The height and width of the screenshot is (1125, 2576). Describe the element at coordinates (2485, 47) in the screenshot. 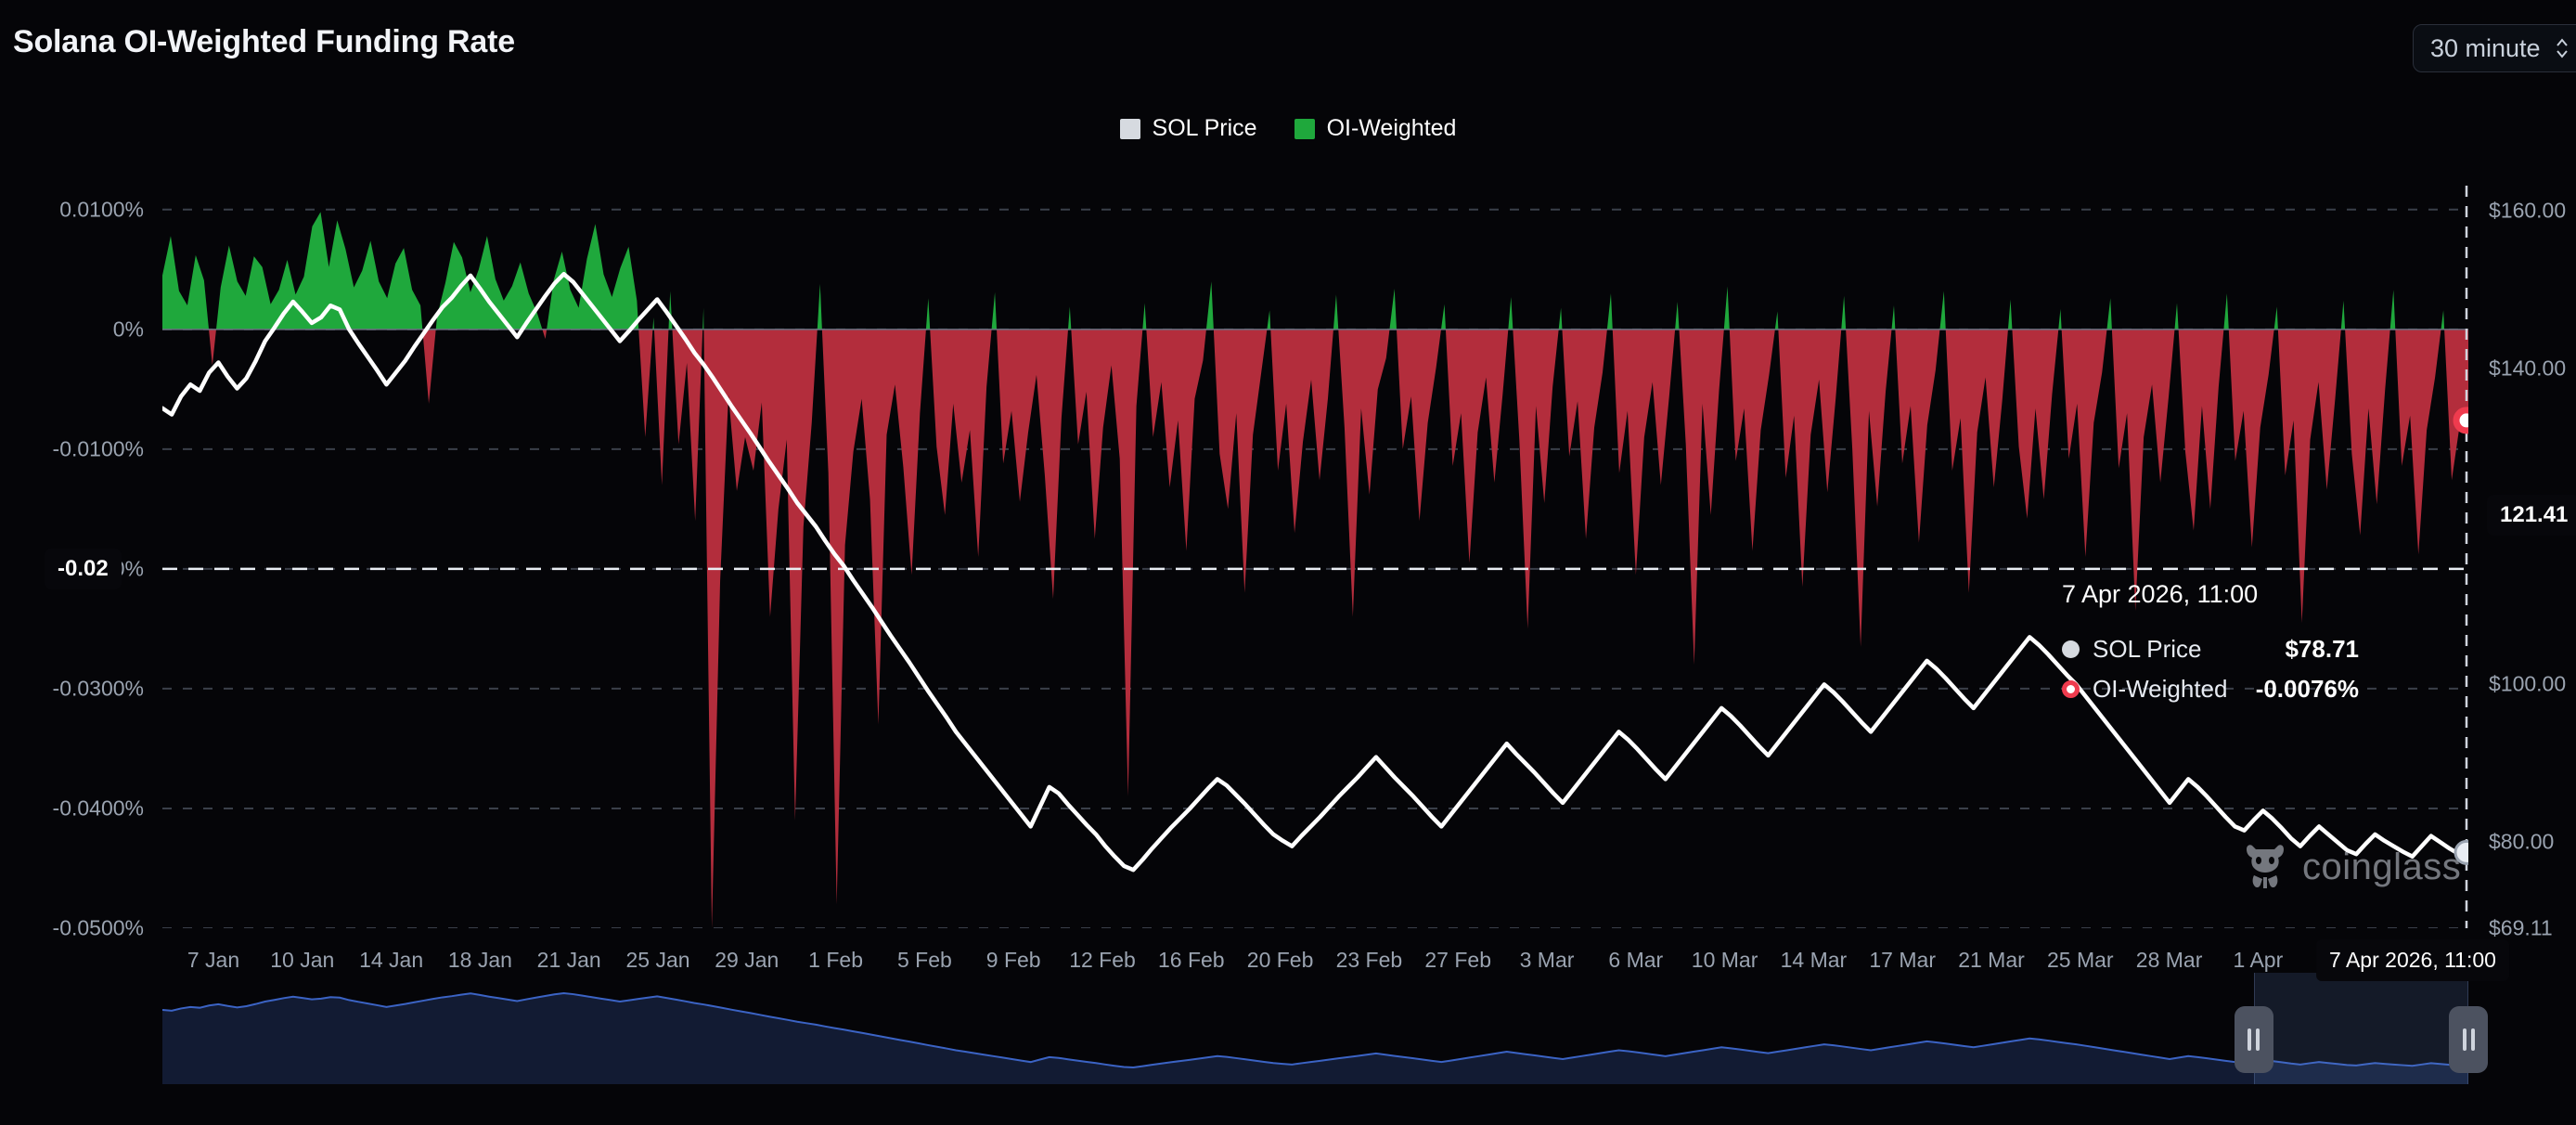

I see `interval-select-label: 30 minute` at that location.